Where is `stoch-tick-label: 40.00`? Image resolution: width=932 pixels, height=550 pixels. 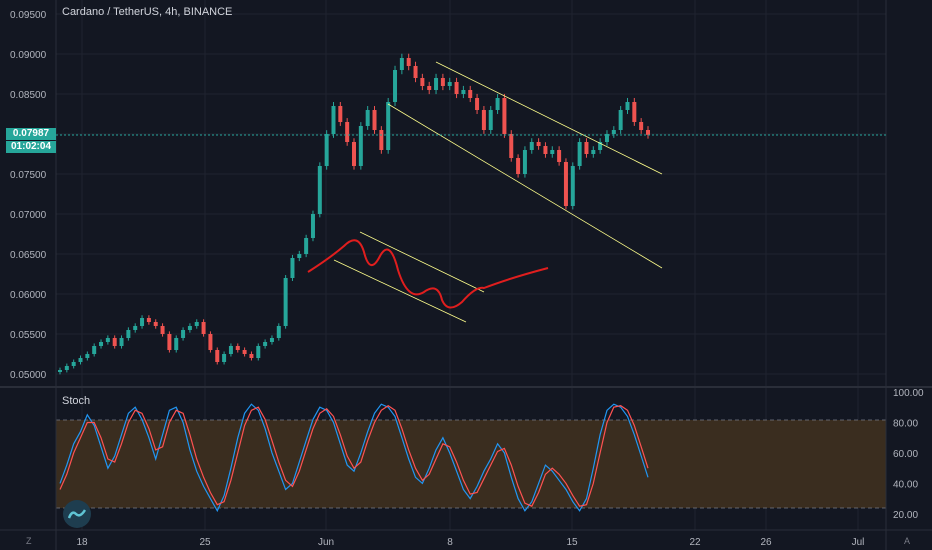
stoch-tick-label: 40.00 is located at coordinates (905, 484).